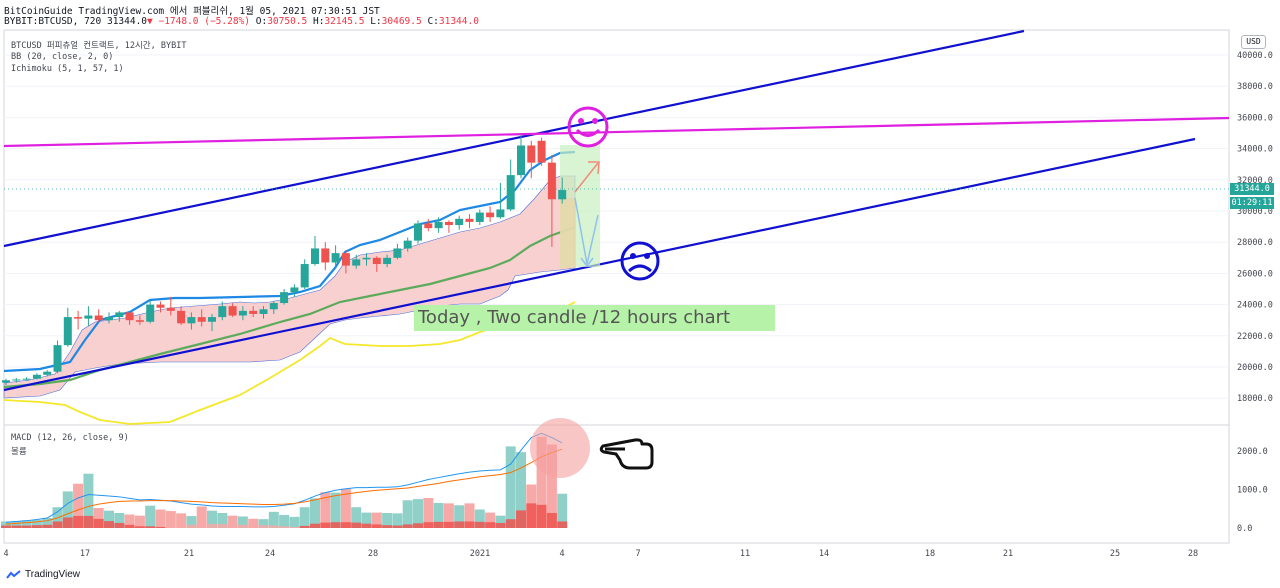  What do you see at coordinates (1255, 212) in the screenshot?
I see `price-tick-label: 30000.0` at bounding box center [1255, 212].